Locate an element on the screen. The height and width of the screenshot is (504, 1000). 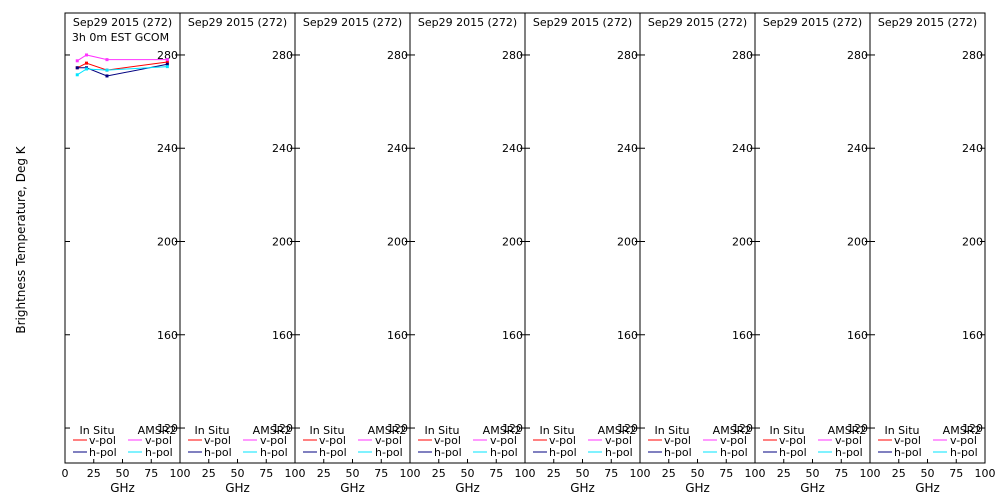
series-line-amsr2_h is located at coordinates (122, 71).